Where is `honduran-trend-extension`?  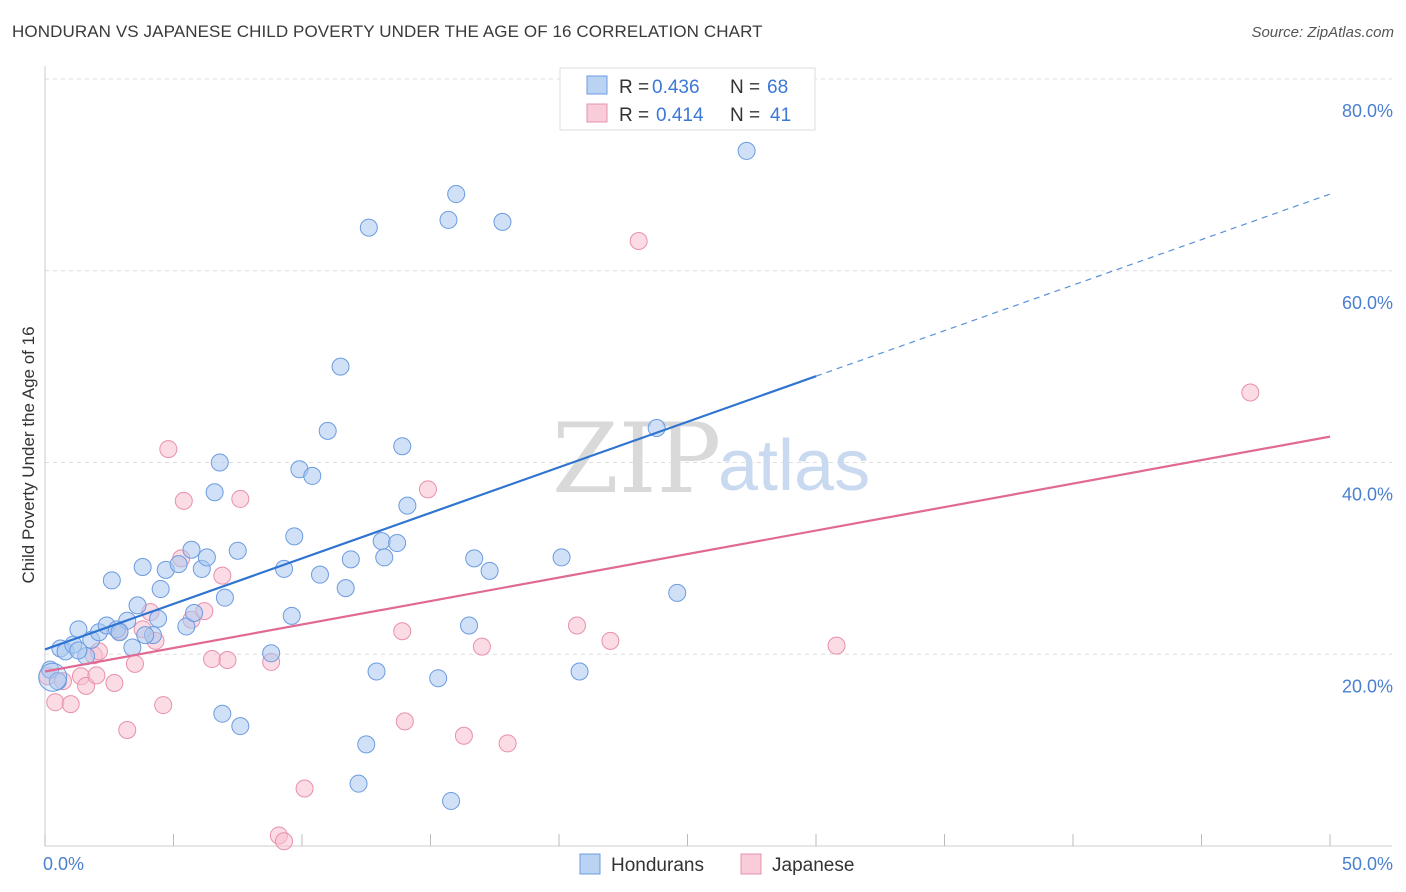 honduran-trend-extension is located at coordinates (1073, 285).